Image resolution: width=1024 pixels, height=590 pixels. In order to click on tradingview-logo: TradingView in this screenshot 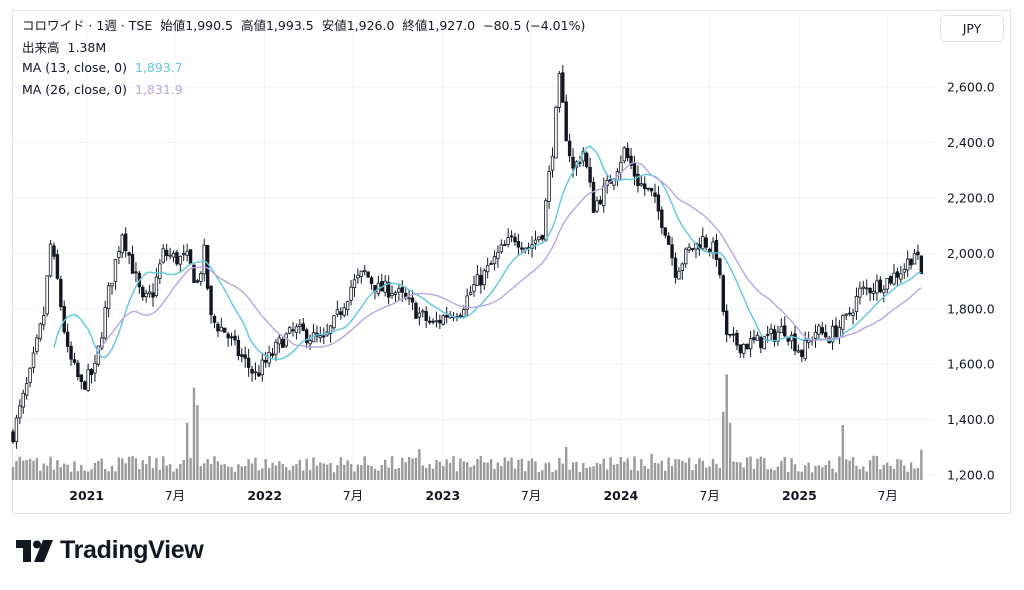, I will do `click(110, 550)`.